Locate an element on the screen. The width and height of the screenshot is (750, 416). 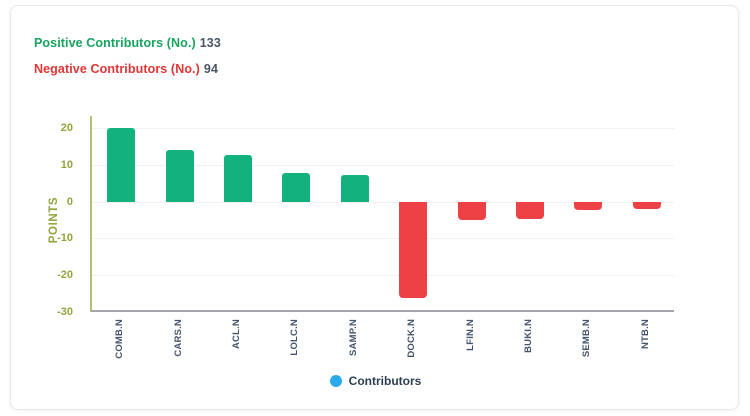
x-axis-label: CARS.N is located at coordinates (178, 338).